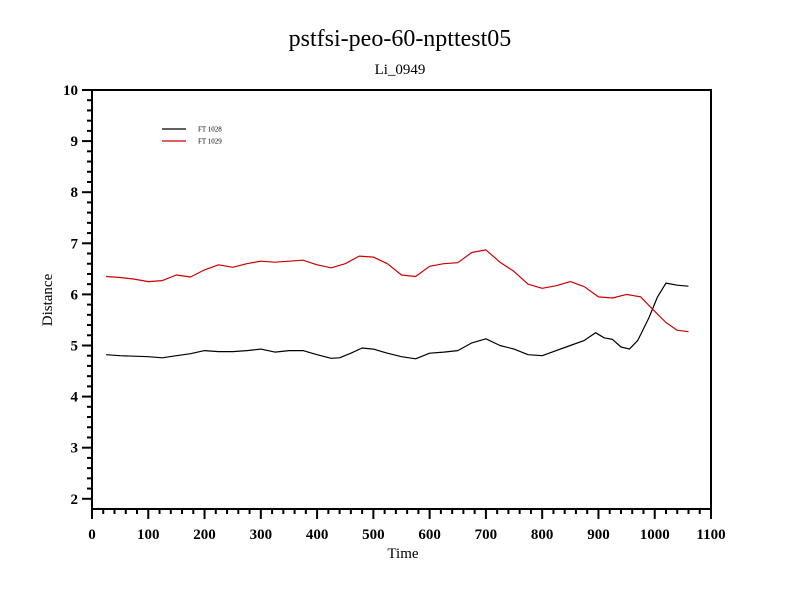  What do you see at coordinates (75, 193) in the screenshot?
I see `y-tick-label: 8` at bounding box center [75, 193].